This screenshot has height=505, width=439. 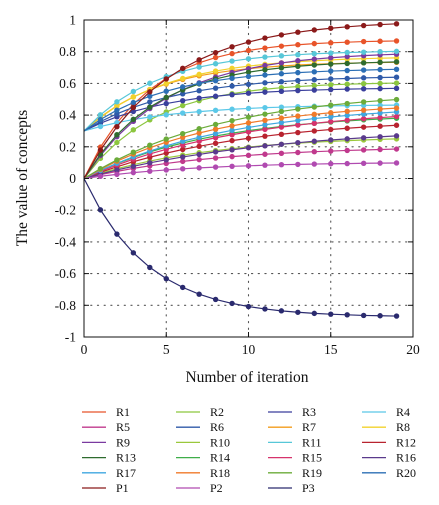 I want to click on y-tick-label: -0.6, so click(x=66, y=273).